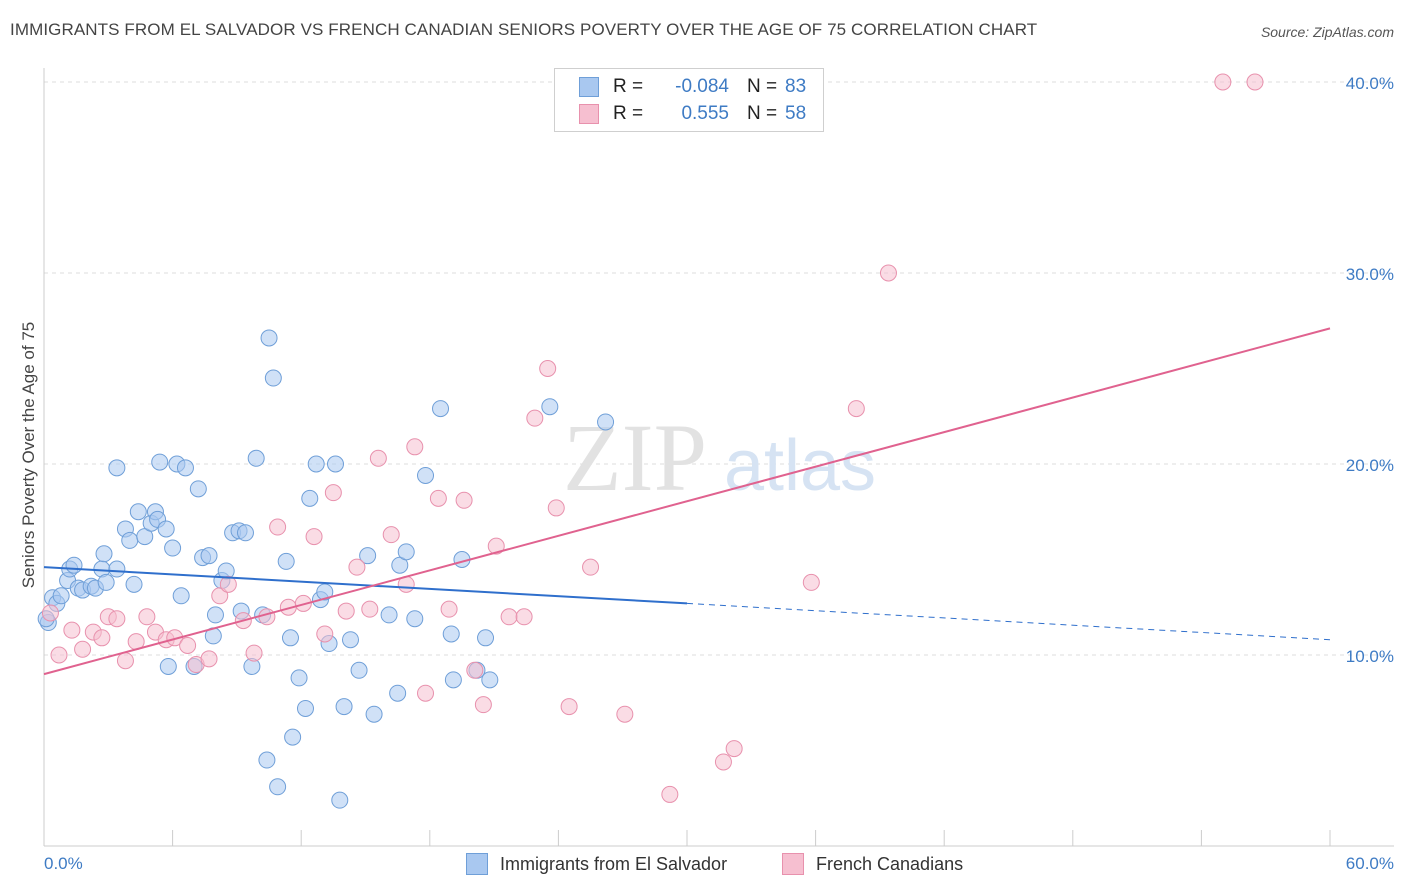  What do you see at coordinates (614, 863) in the screenshot?
I see `bottom-legend-label-blue: Immigrants from El Salvador` at bounding box center [614, 863].